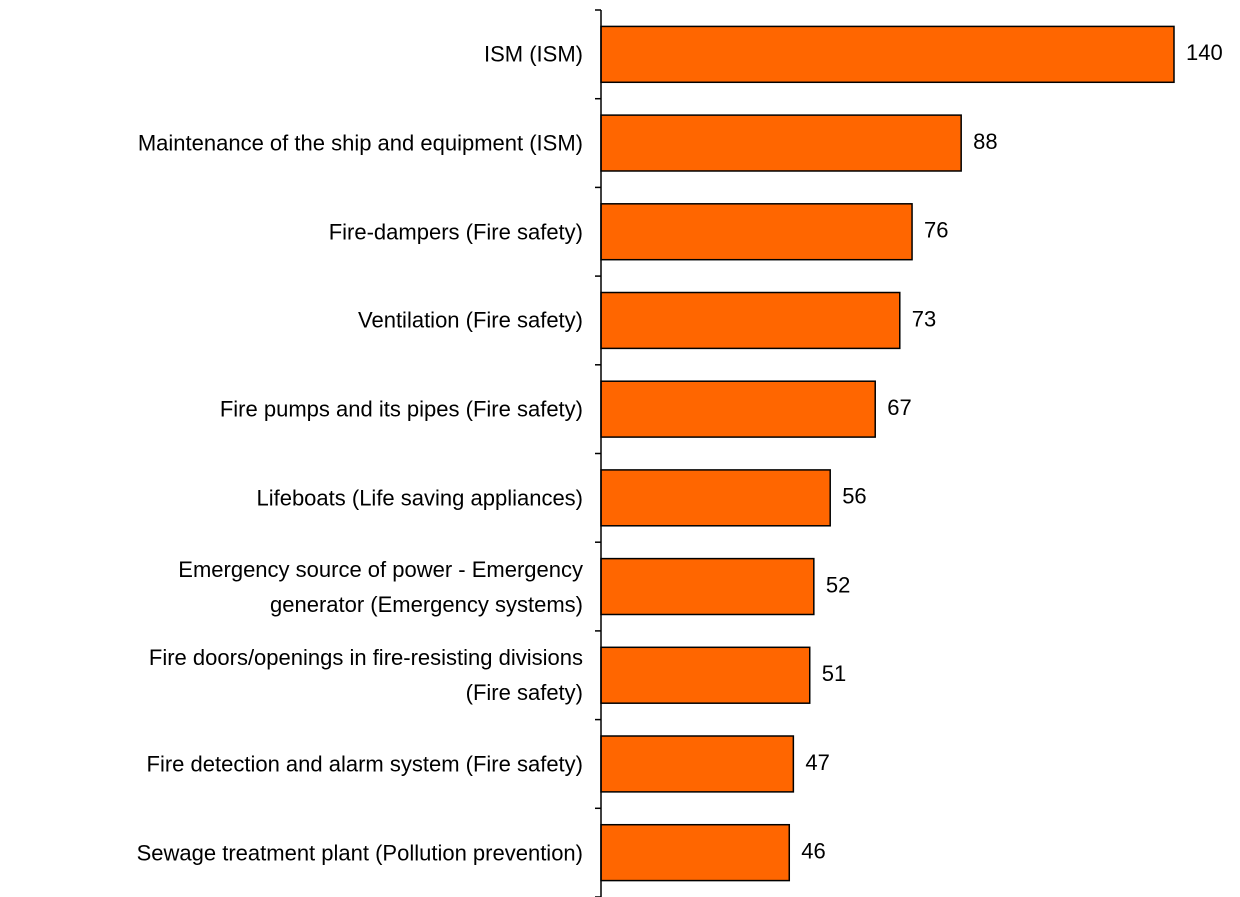  Describe the element at coordinates (834, 673) in the screenshot. I see `data-label: 51` at that location.